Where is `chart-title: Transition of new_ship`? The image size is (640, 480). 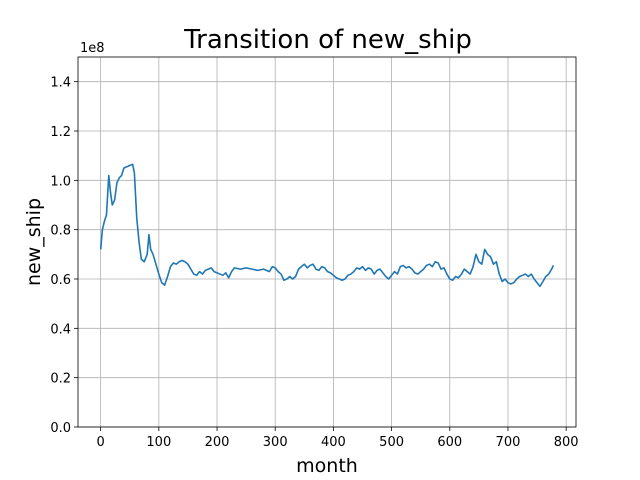
chart-title: Transition of new_ship is located at coordinates (327, 40).